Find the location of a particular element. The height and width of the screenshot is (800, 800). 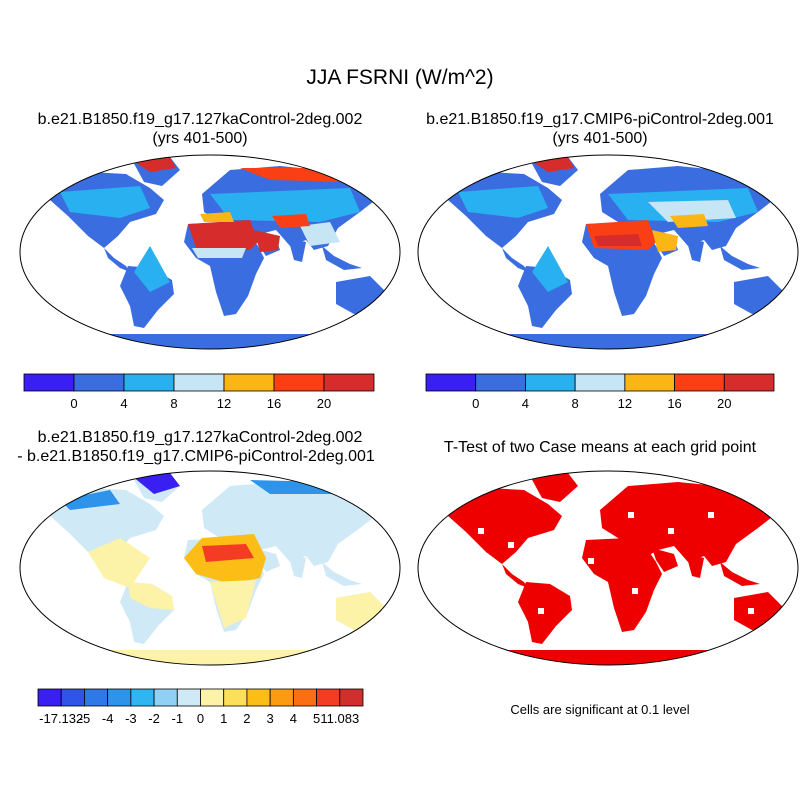

map-panel-difference is located at coordinates (210, 568).